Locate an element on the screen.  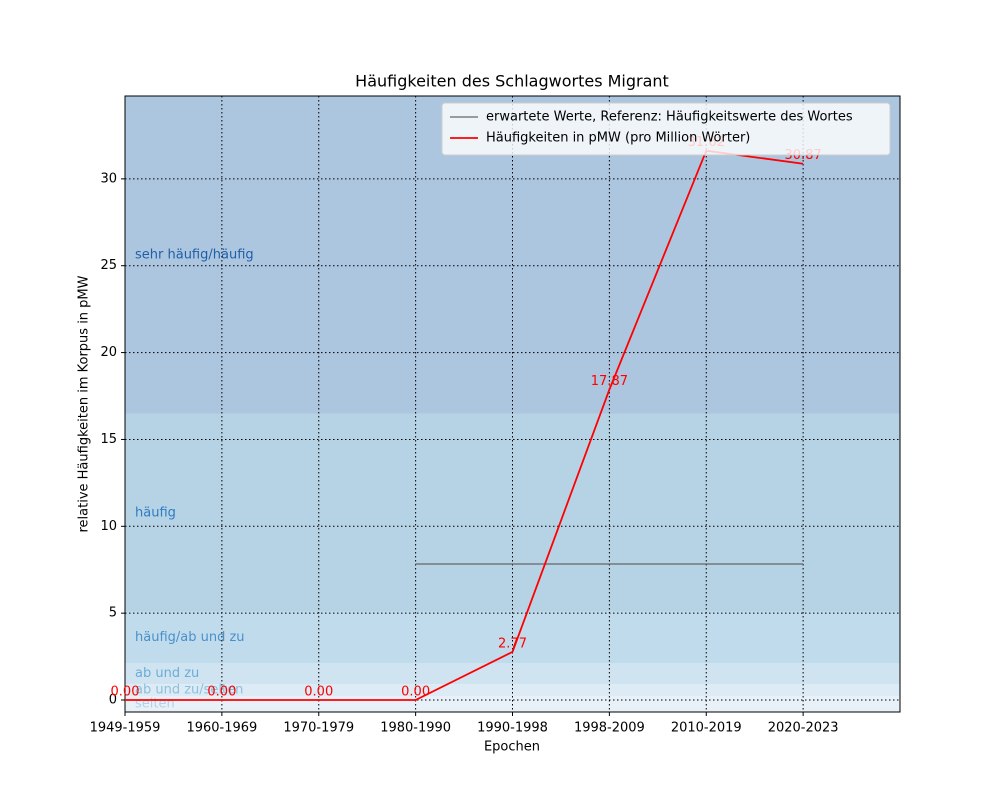
y-tick-label: 10 is located at coordinates (108, 526).